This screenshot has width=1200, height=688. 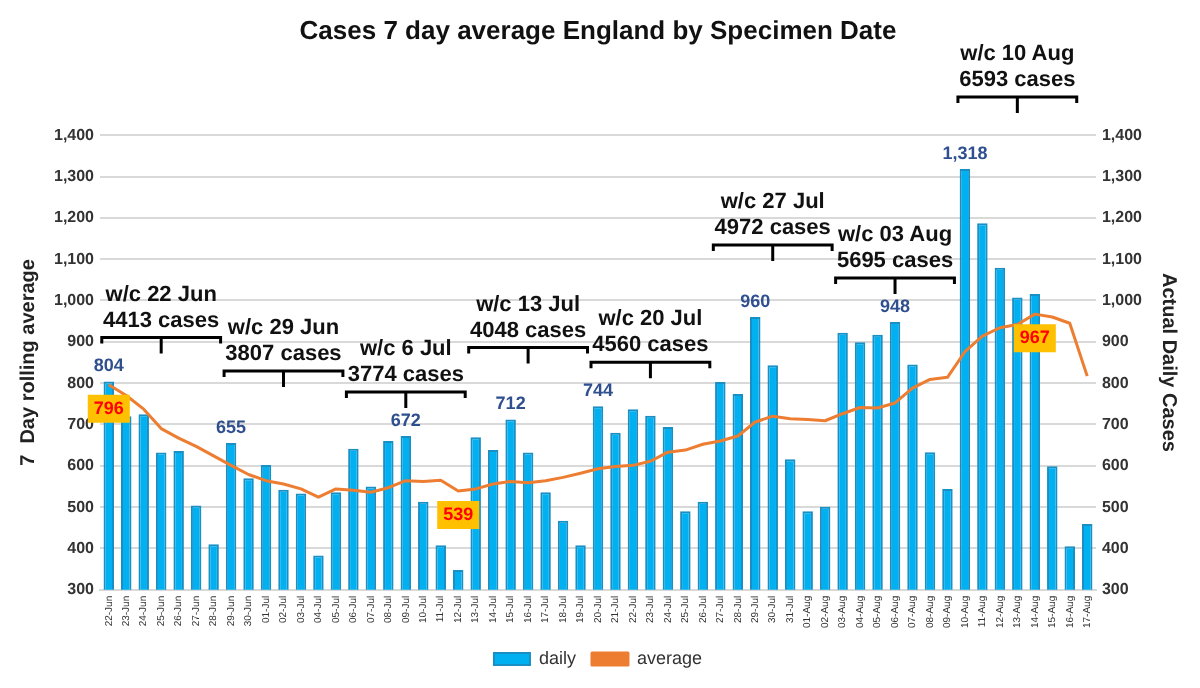 What do you see at coordinates (28, 362) in the screenshot?
I see `y-axis-title: 7 Day rolling average` at bounding box center [28, 362].